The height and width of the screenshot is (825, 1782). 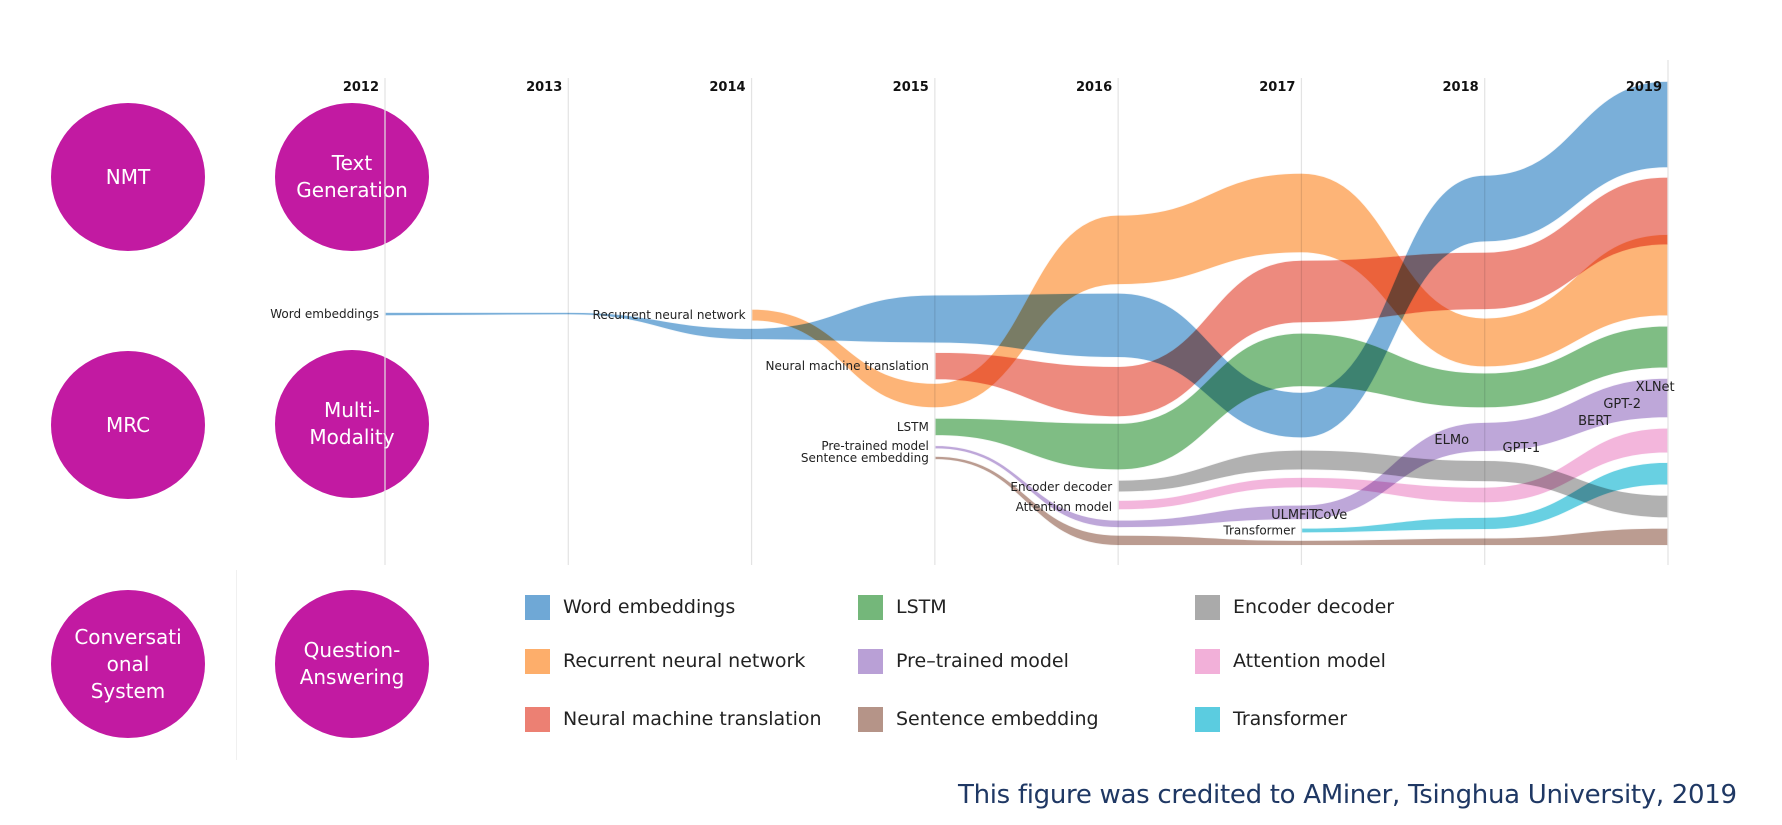 I want to click on legend-label: Word embeddings, so click(x=649, y=607).